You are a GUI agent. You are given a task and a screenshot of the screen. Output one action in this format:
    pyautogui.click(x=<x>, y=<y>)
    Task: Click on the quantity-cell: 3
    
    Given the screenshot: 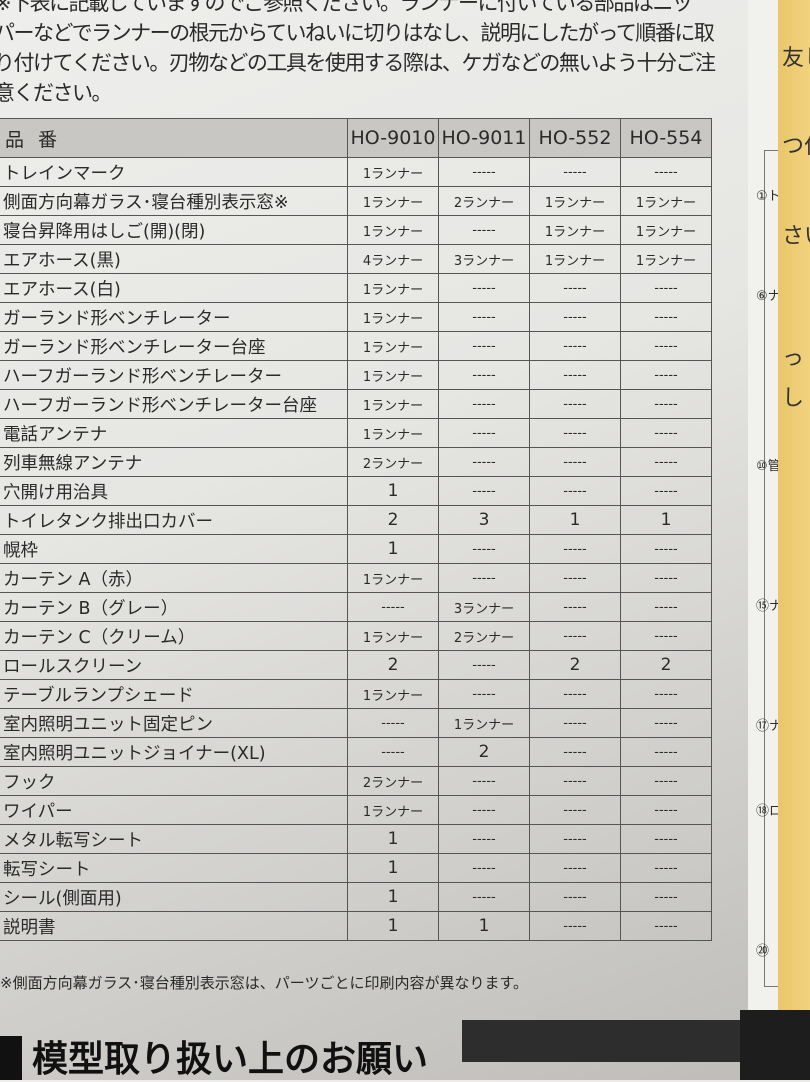 What is the action you would take?
    pyautogui.click(x=484, y=520)
    